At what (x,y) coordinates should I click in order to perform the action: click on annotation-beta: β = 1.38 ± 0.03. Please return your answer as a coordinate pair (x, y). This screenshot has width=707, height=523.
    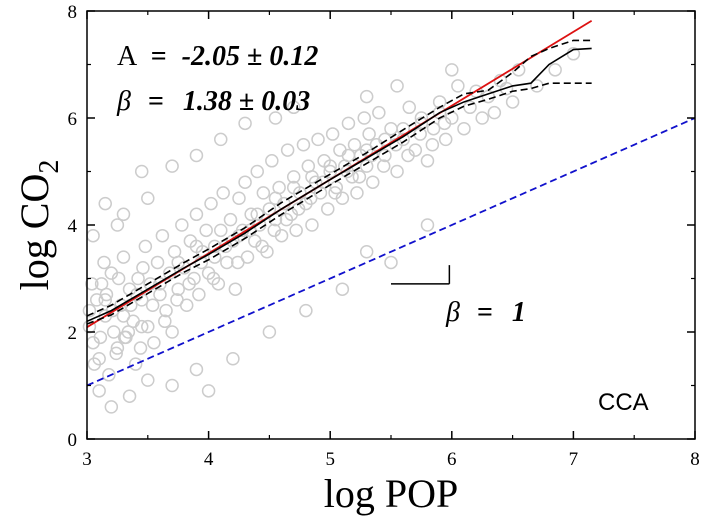
    Looking at the image, I should click on (213, 101).